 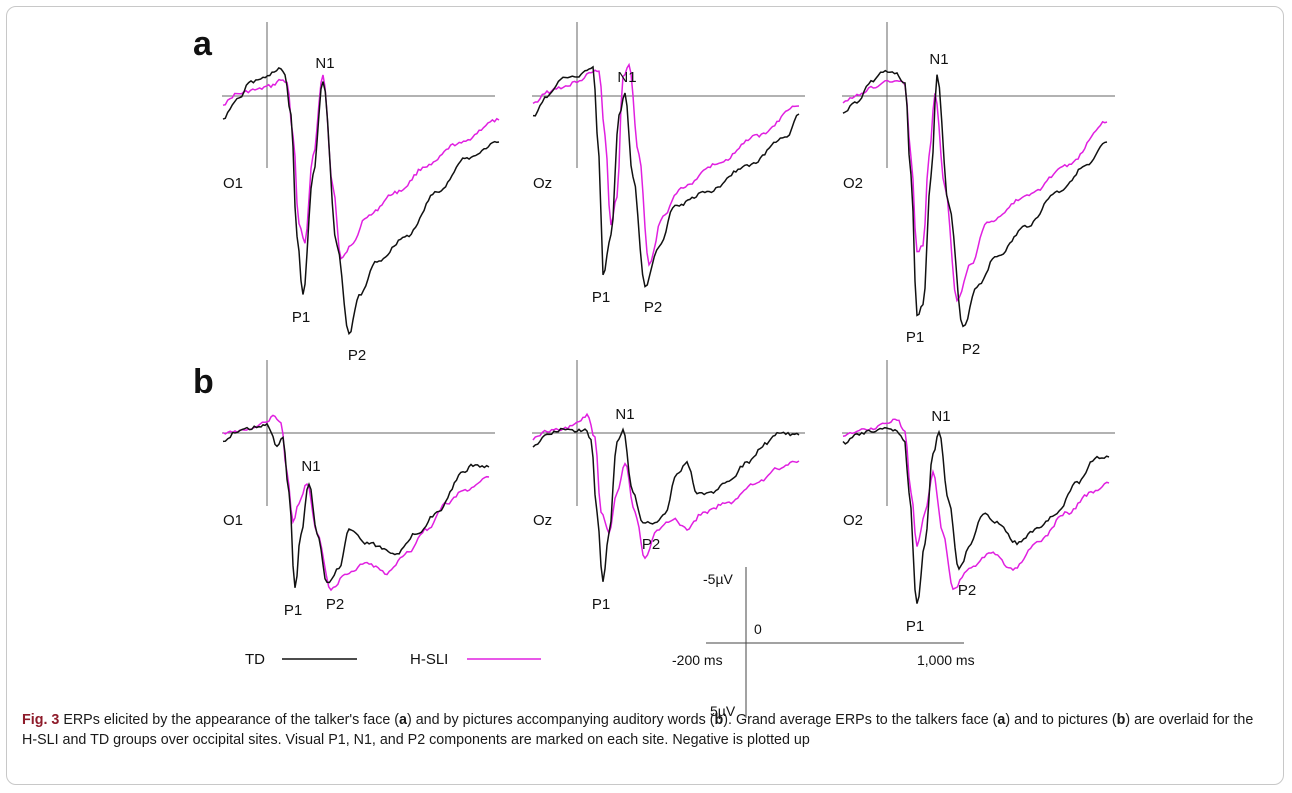 I want to click on scale-left-label: -200 ms, so click(x=697, y=660).